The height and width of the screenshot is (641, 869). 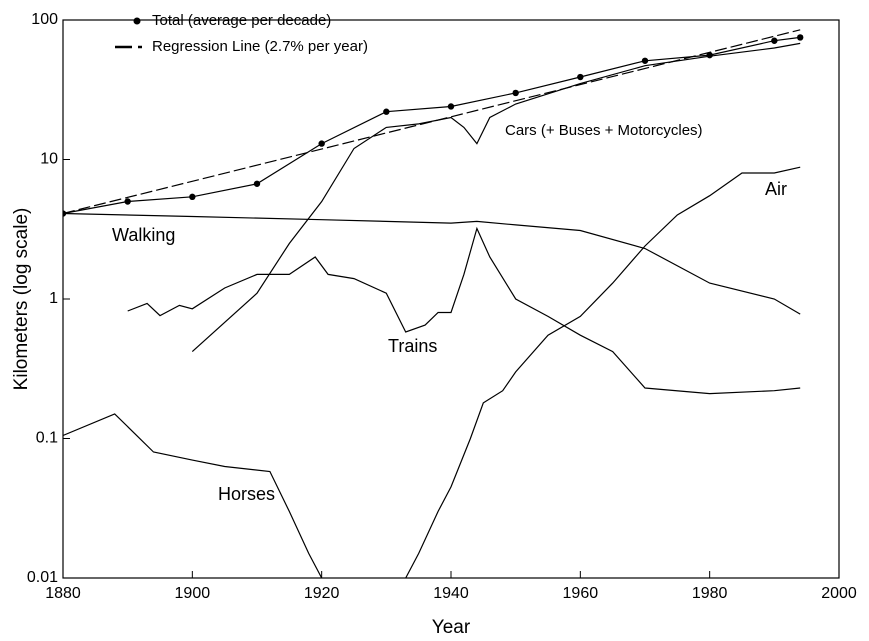 What do you see at coordinates (42, 577) in the screenshot?
I see `y-tick-label: 0.01` at bounding box center [42, 577].